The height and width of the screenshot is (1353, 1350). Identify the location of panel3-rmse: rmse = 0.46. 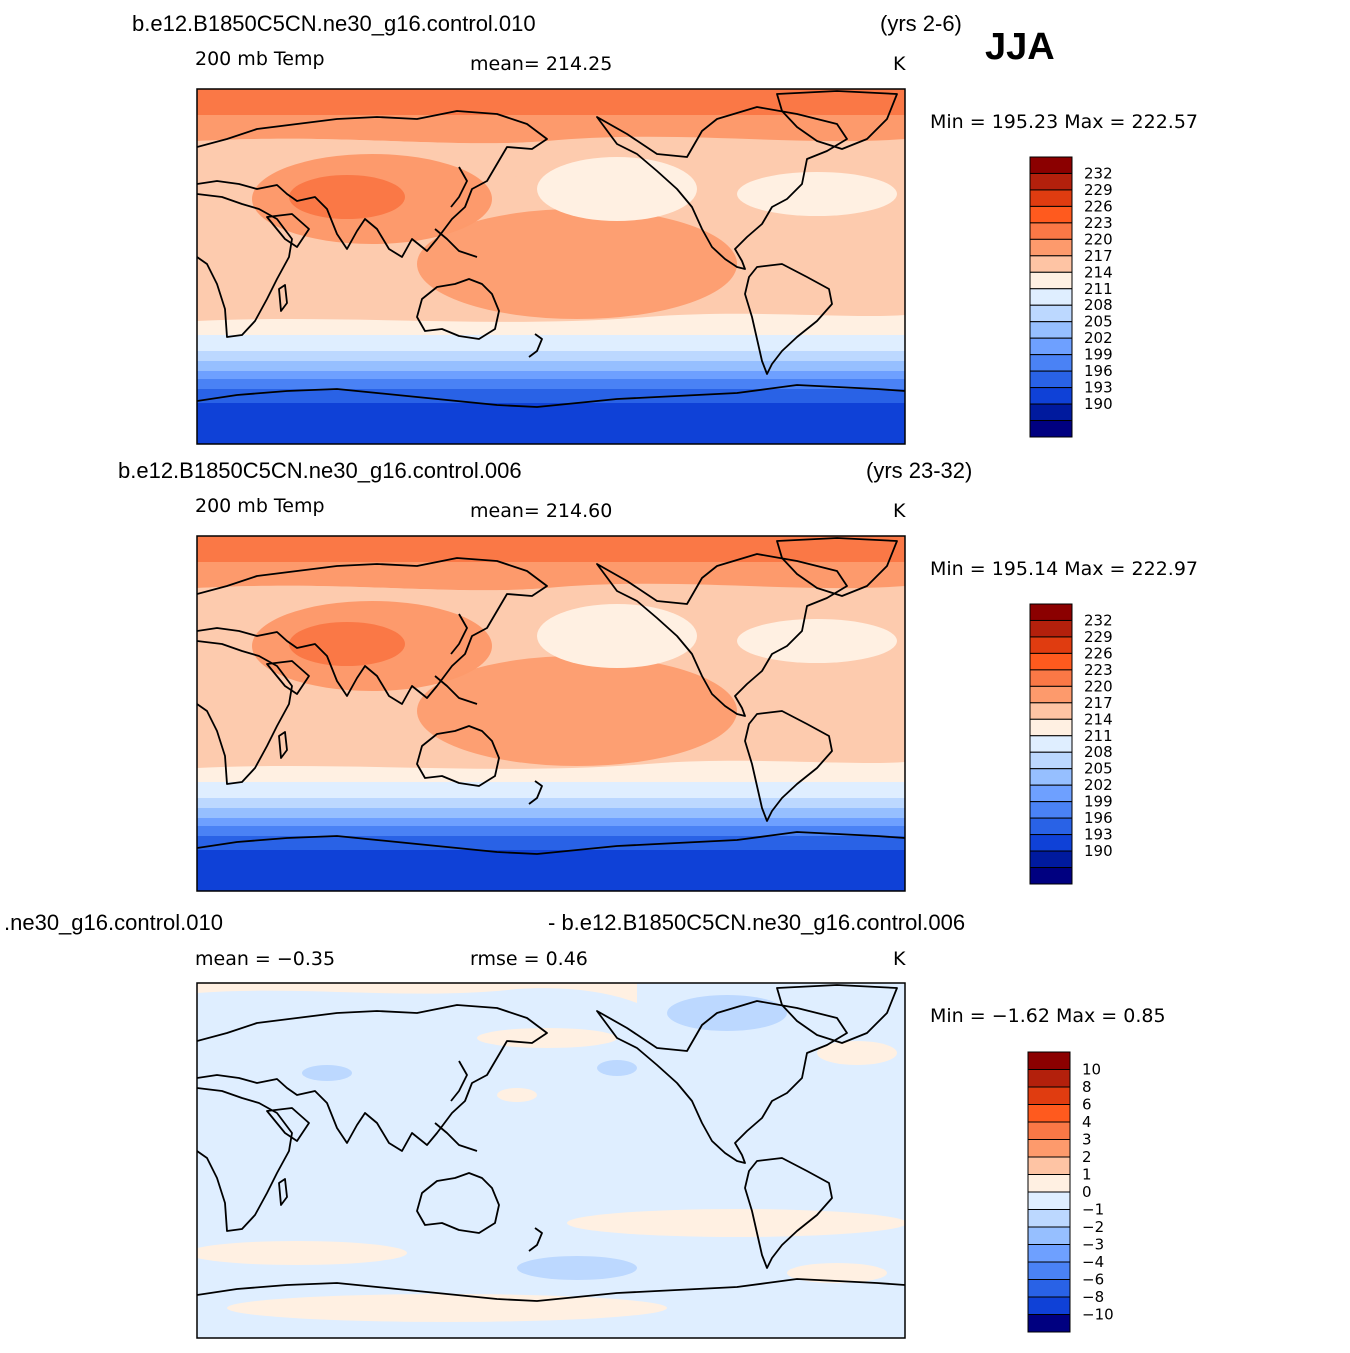
(529, 959).